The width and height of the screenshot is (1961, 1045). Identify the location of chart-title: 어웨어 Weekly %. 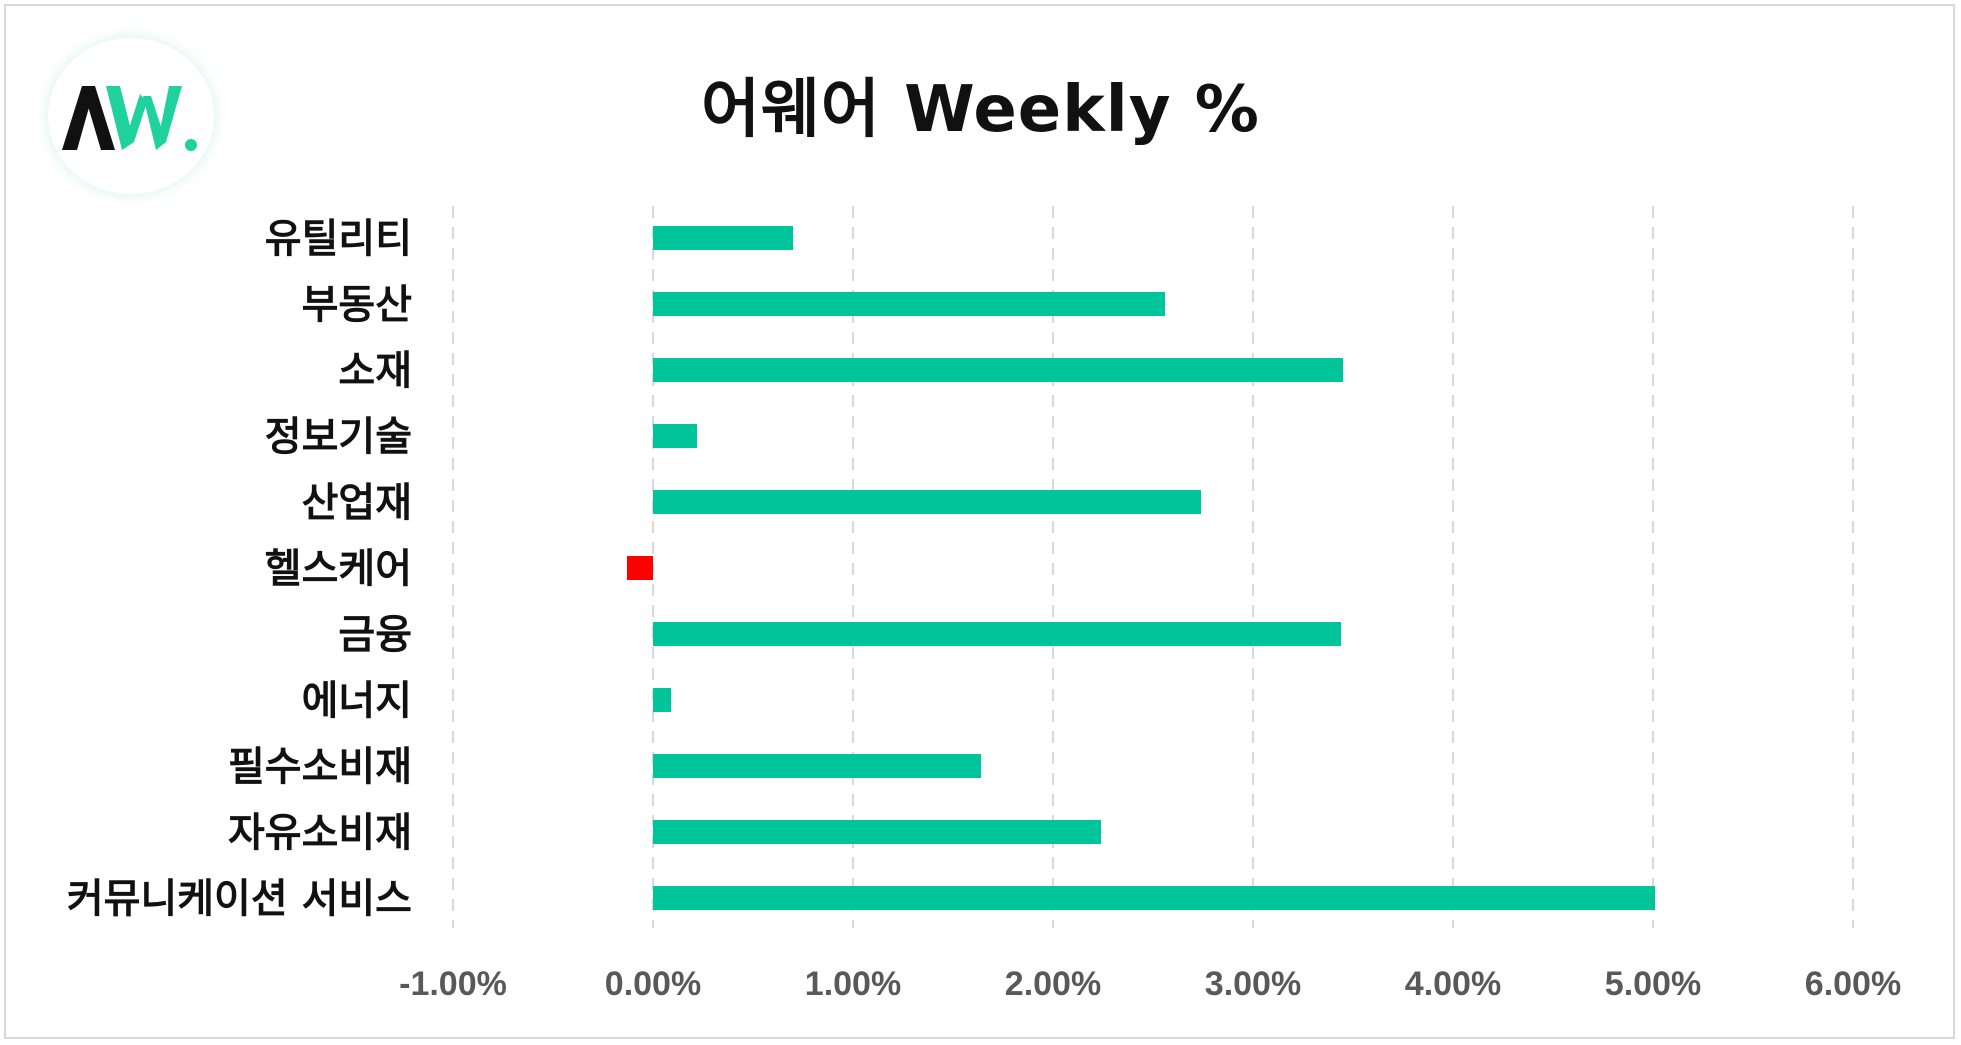
(980, 110).